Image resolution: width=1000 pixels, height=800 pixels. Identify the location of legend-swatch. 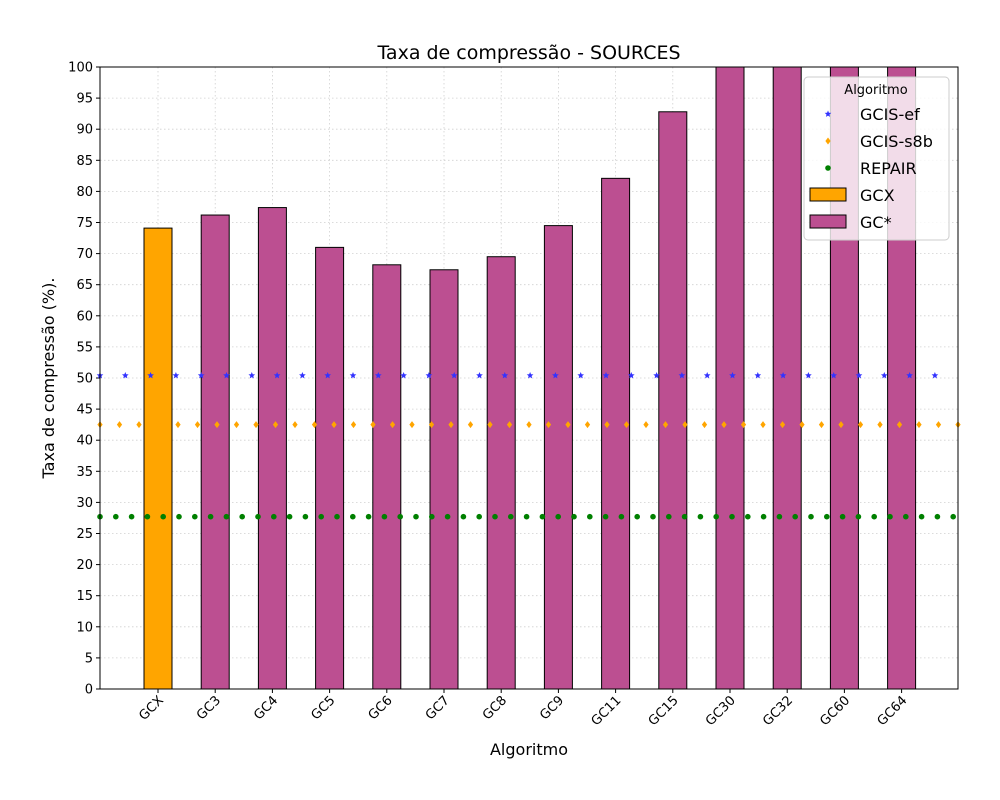
(828, 194).